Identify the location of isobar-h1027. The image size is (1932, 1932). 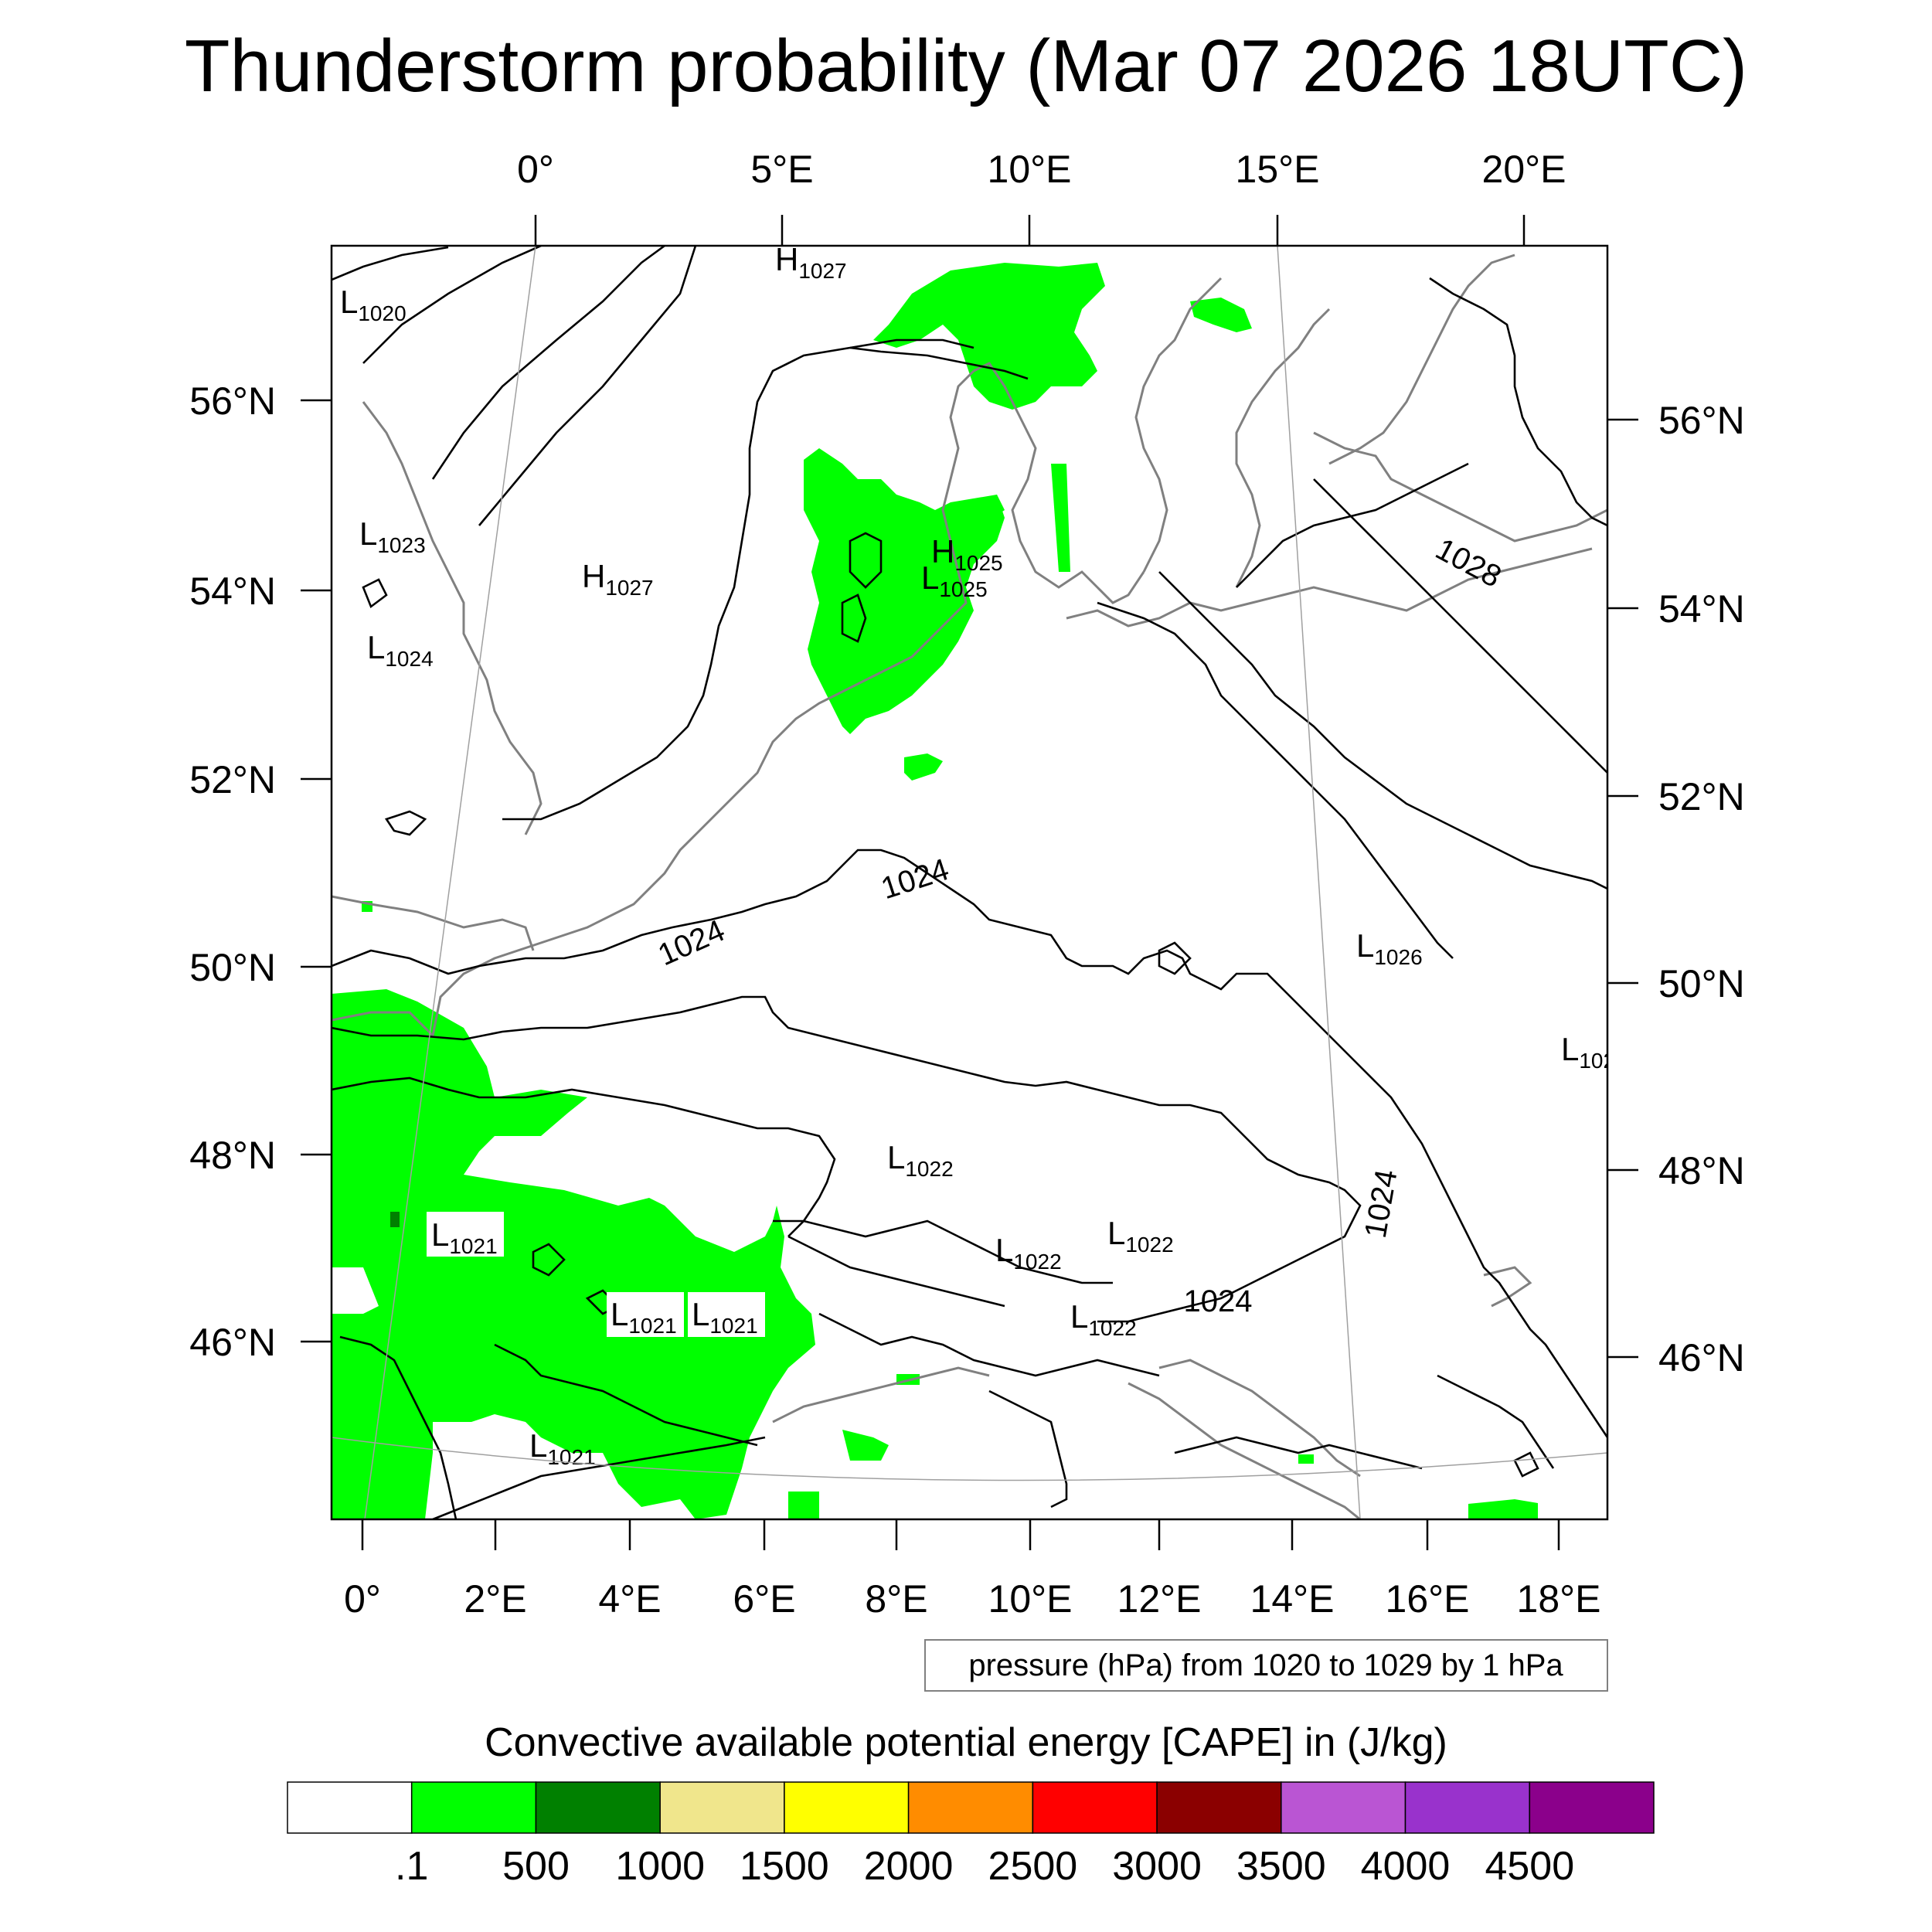
(738, 579).